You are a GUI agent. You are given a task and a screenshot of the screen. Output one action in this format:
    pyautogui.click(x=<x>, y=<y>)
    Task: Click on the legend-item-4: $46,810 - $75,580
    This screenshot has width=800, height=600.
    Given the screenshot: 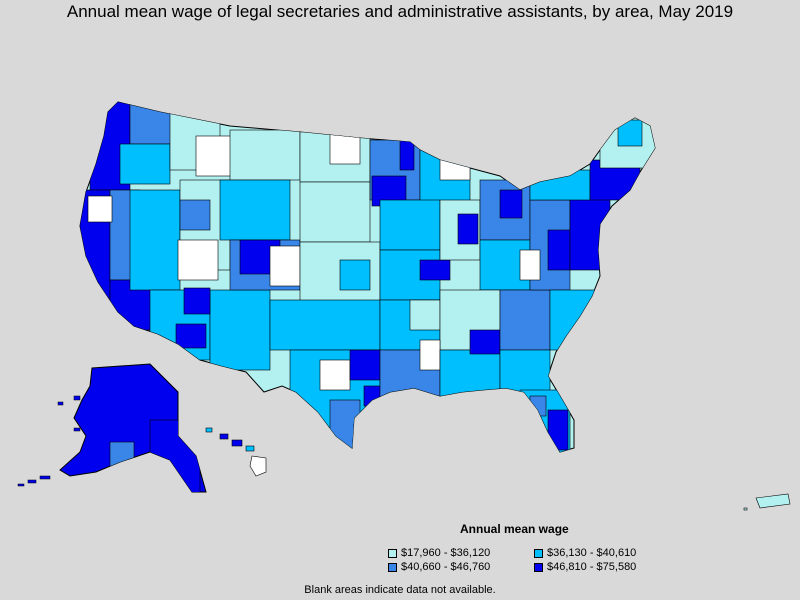 What is the action you would take?
    pyautogui.click(x=585, y=567)
    